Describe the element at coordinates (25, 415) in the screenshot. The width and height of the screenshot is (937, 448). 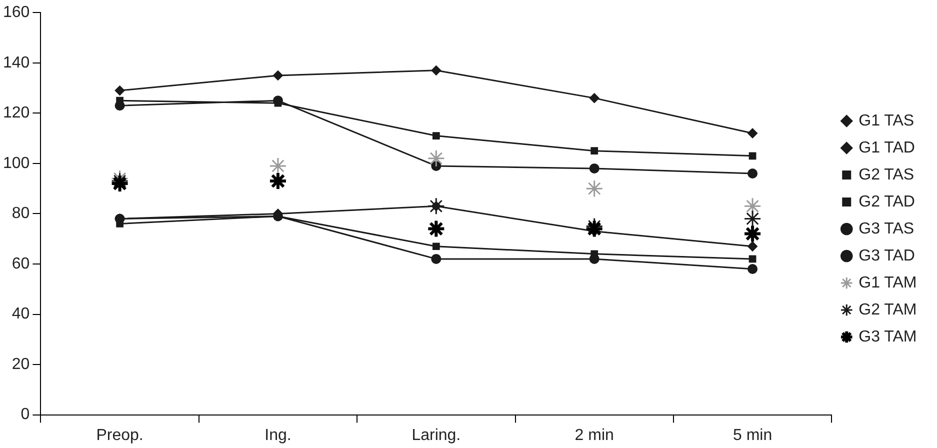
I see `y-tick-label: 0` at that location.